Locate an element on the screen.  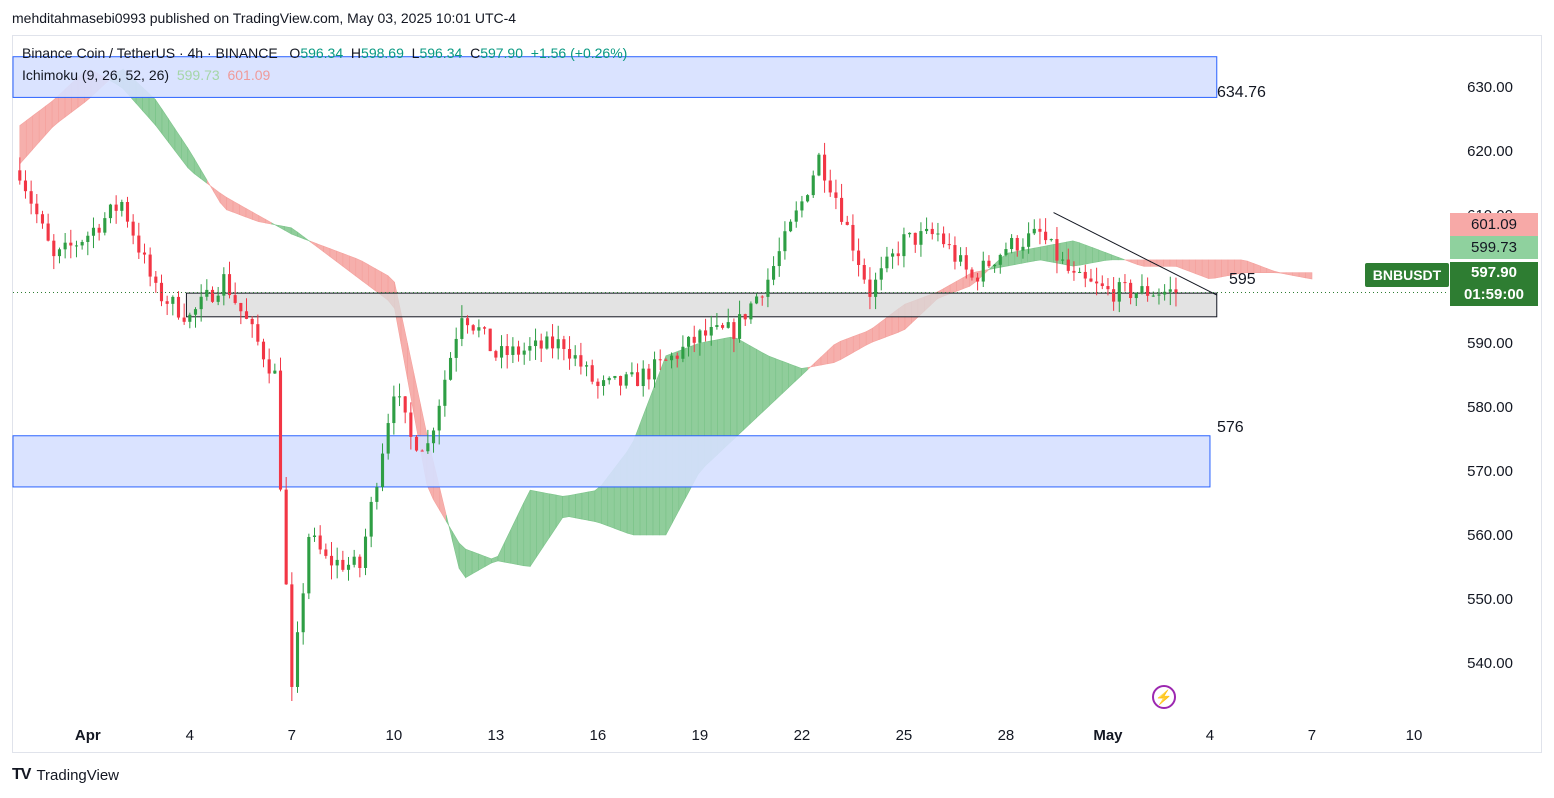
y-tick-label: 590.00 is located at coordinates (1490, 343).